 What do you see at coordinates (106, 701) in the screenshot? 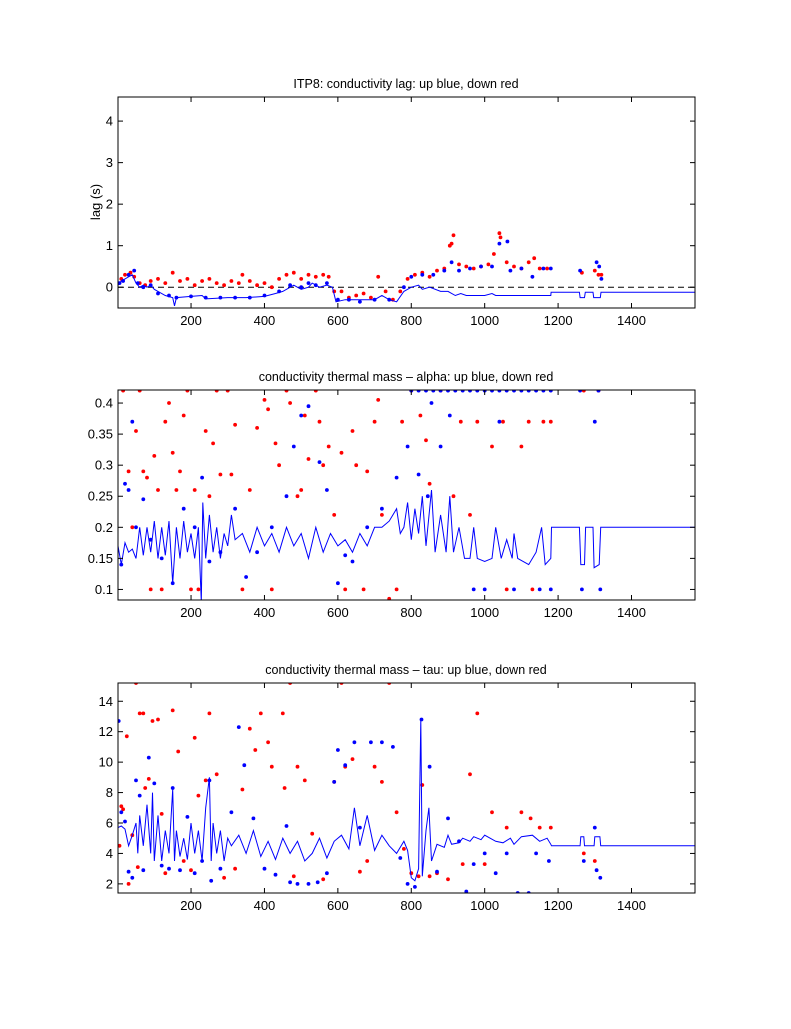
I see `y-tick-label: 14` at bounding box center [106, 701].